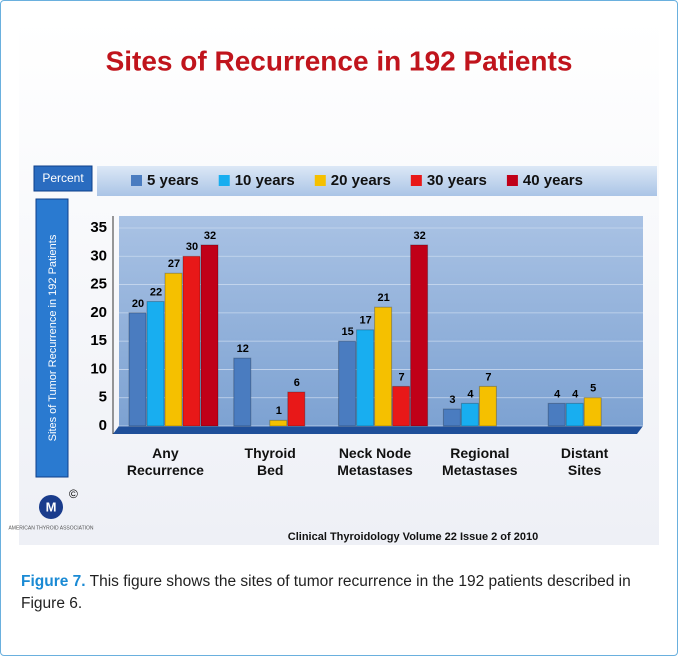 The width and height of the screenshot is (678, 656). I want to click on y-tick-label: 10, so click(98, 368).